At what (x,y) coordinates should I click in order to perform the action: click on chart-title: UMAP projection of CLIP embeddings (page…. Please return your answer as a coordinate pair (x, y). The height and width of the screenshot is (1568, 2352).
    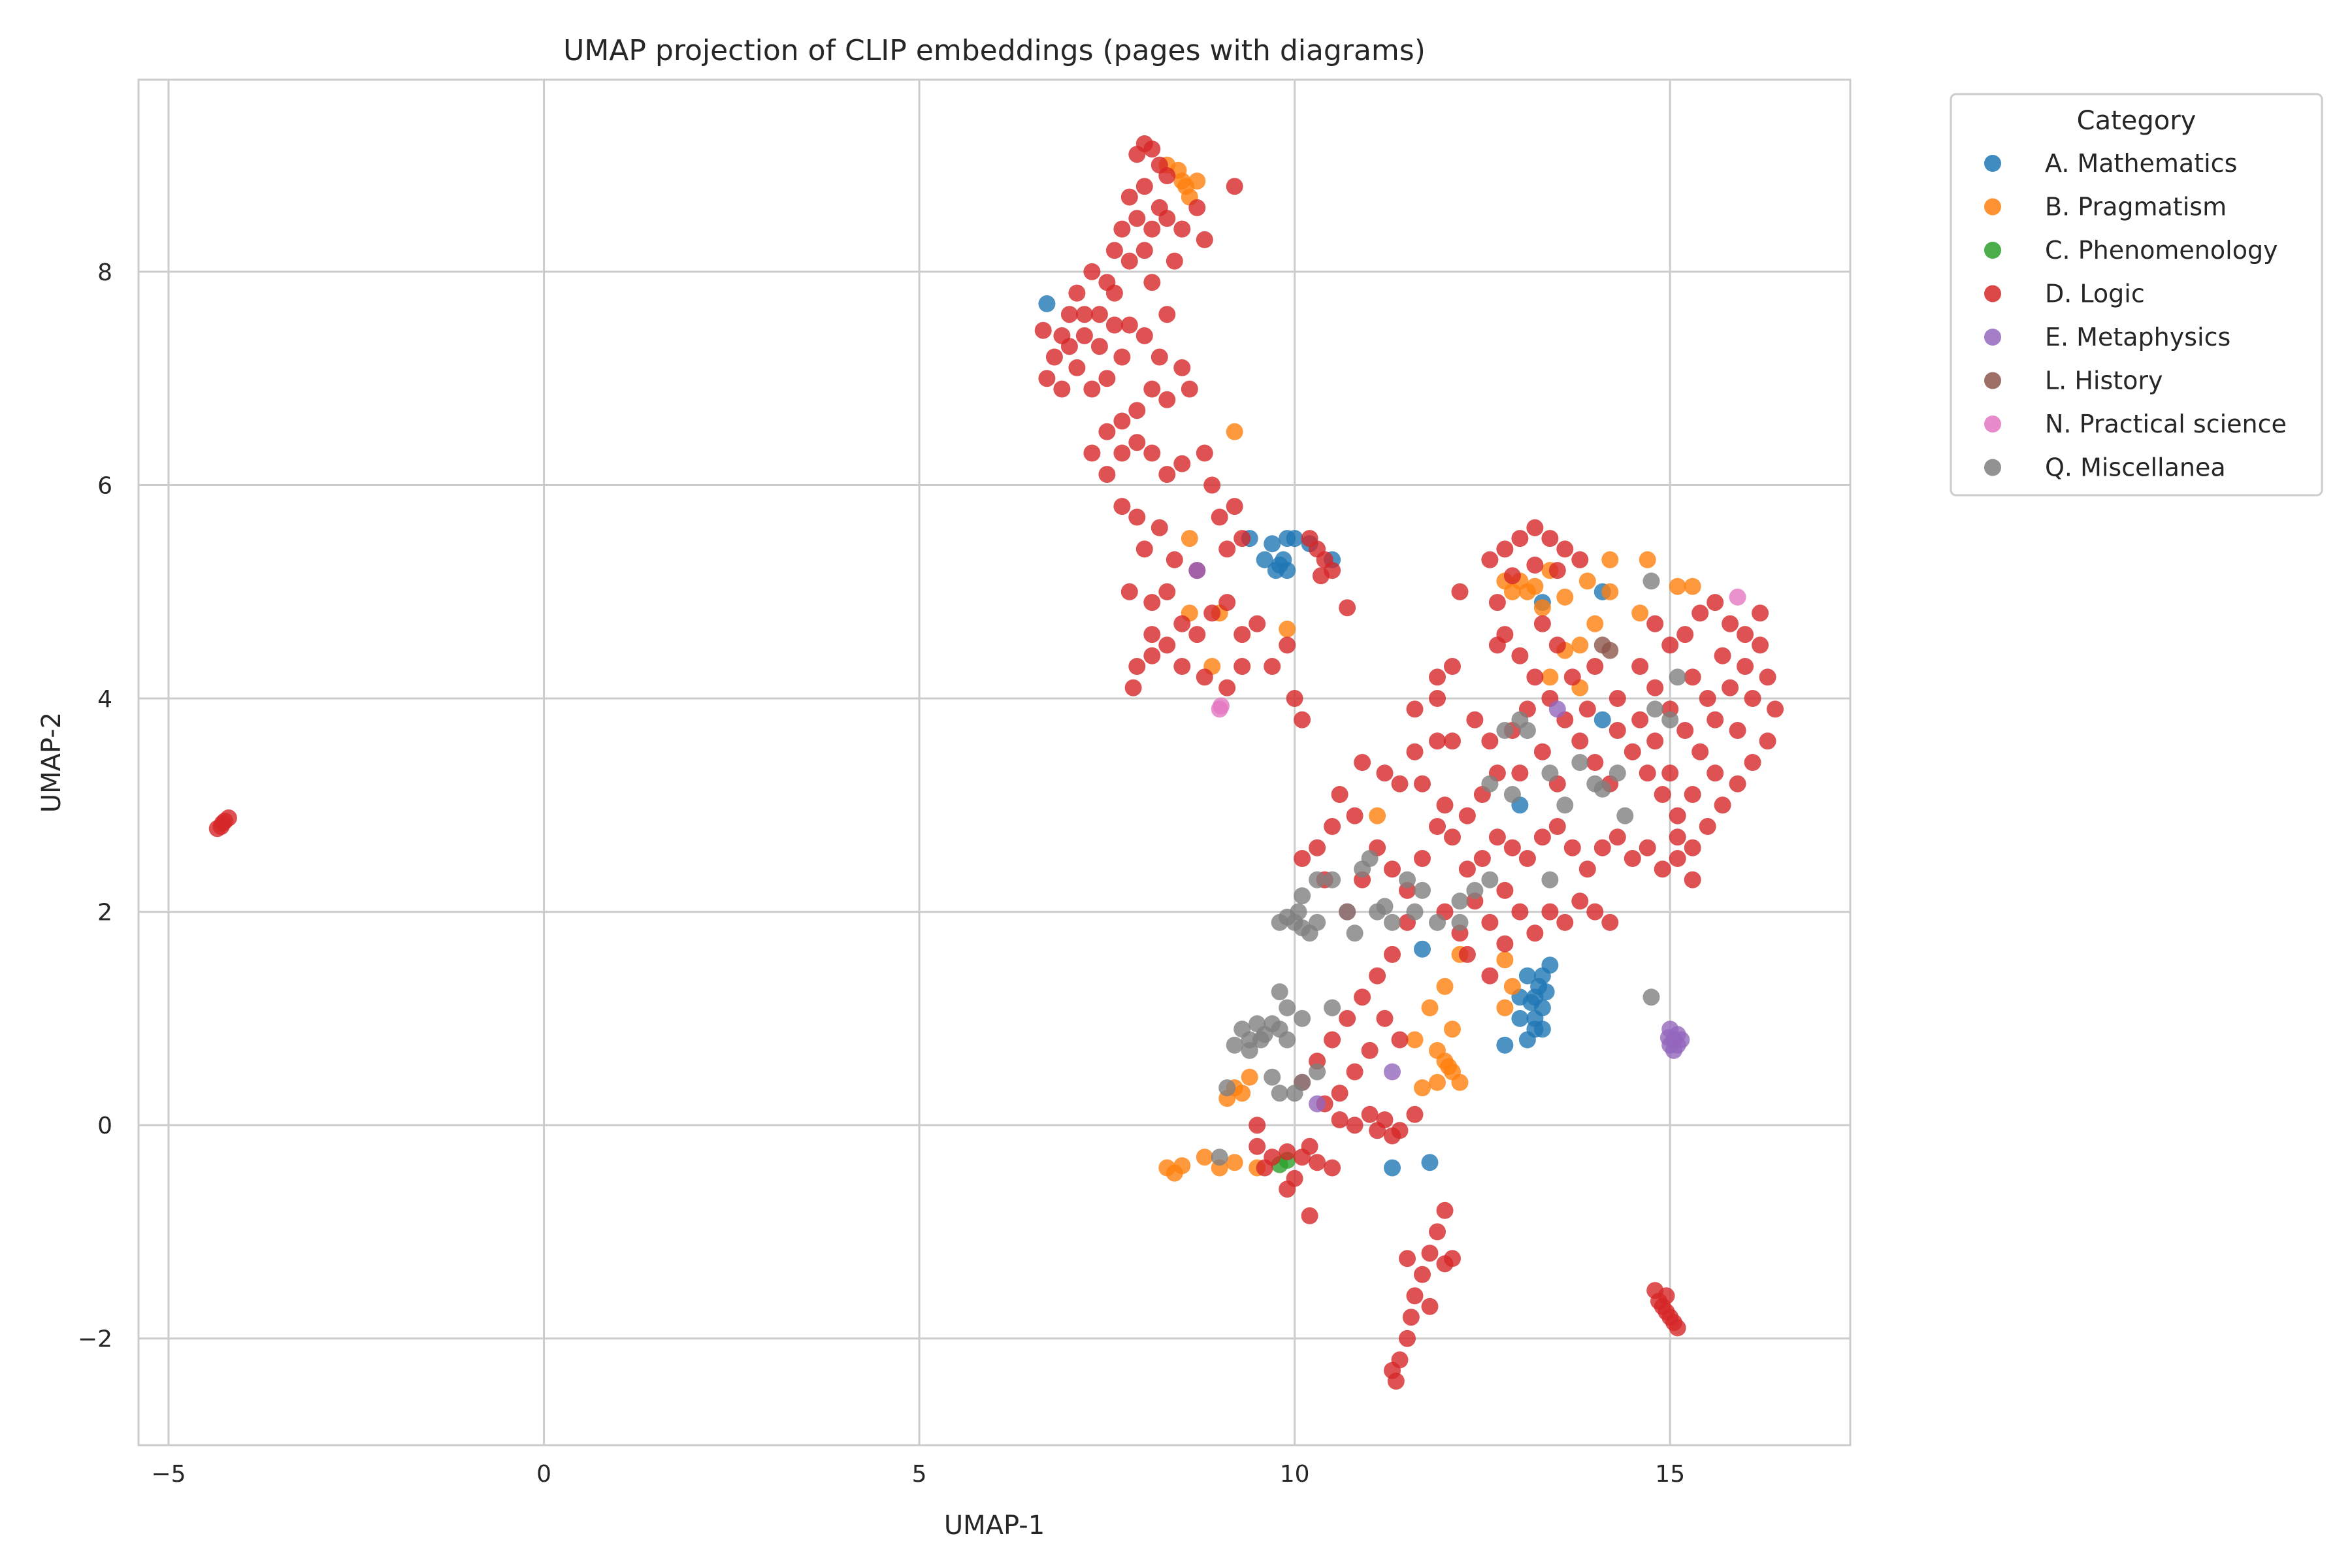
    Looking at the image, I should click on (994, 50).